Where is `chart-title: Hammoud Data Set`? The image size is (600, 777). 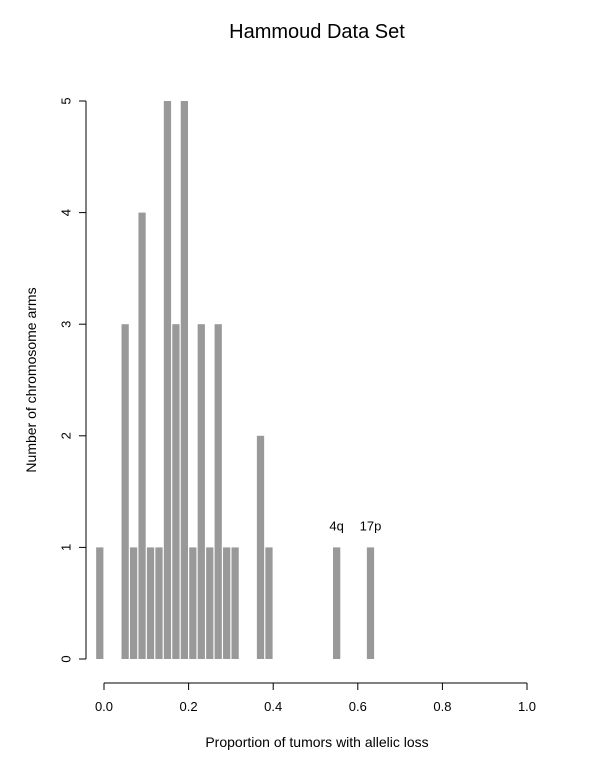
chart-title: Hammoud Data Set is located at coordinates (317, 32).